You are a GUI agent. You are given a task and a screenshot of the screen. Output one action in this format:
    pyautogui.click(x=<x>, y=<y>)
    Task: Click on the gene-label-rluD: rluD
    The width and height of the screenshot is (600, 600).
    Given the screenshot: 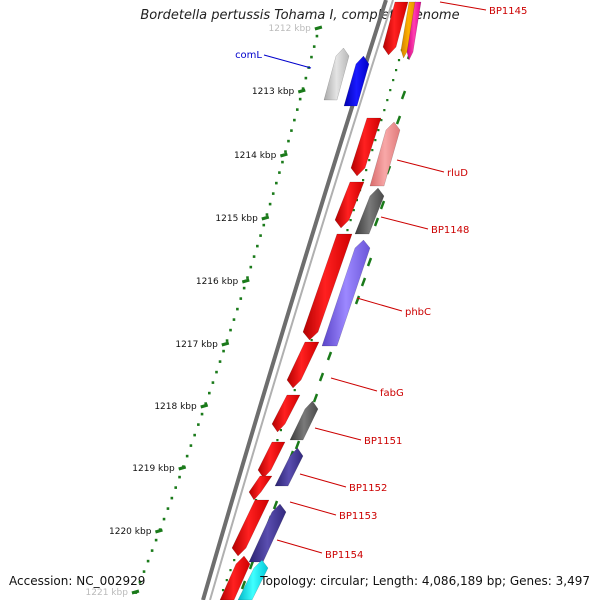 What is the action you would take?
    pyautogui.click(x=457, y=173)
    